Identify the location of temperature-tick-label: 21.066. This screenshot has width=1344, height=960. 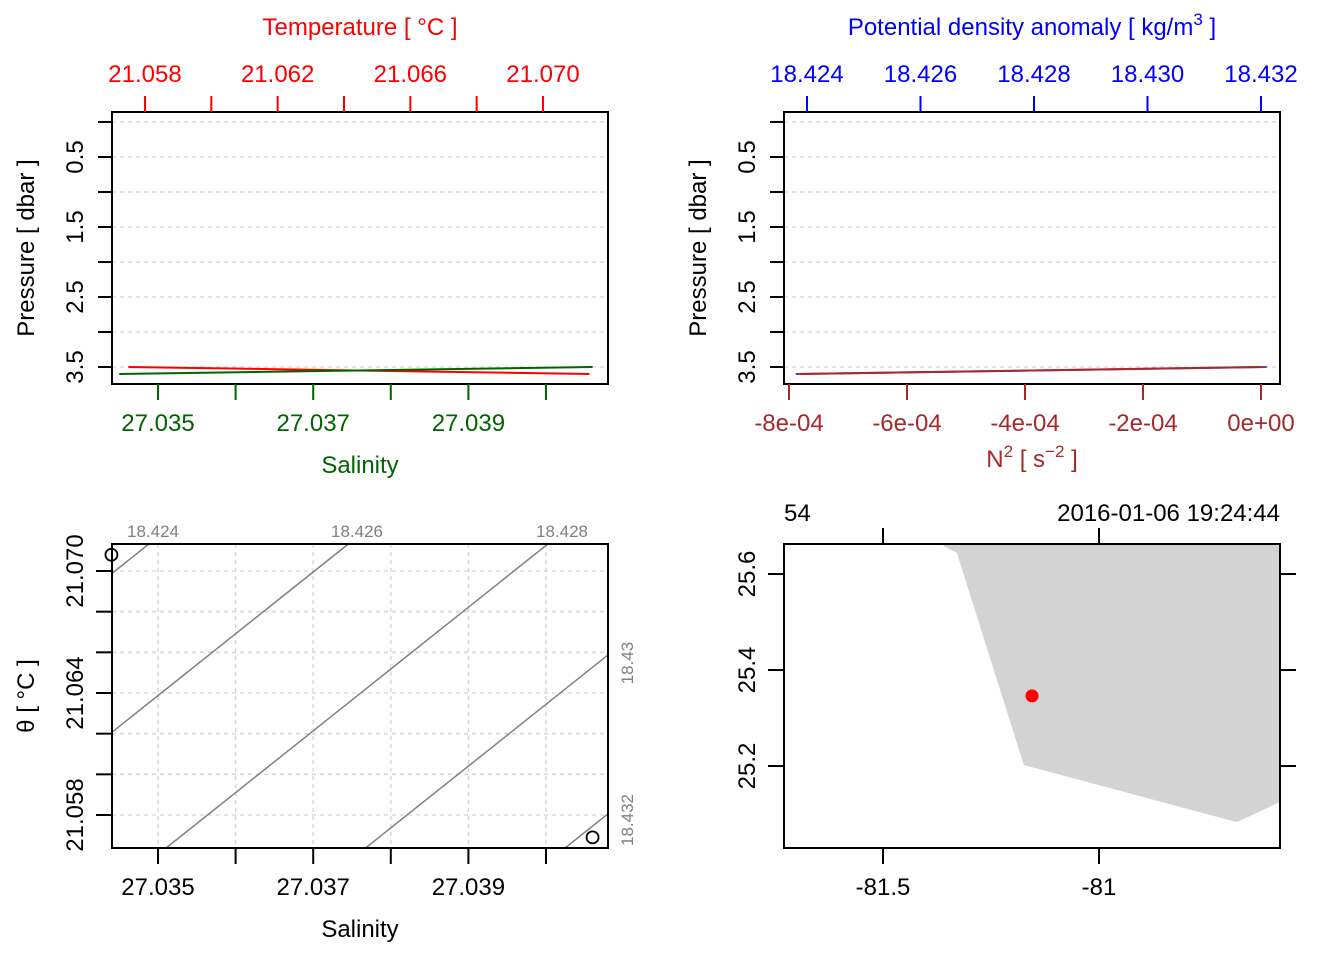
(410, 74).